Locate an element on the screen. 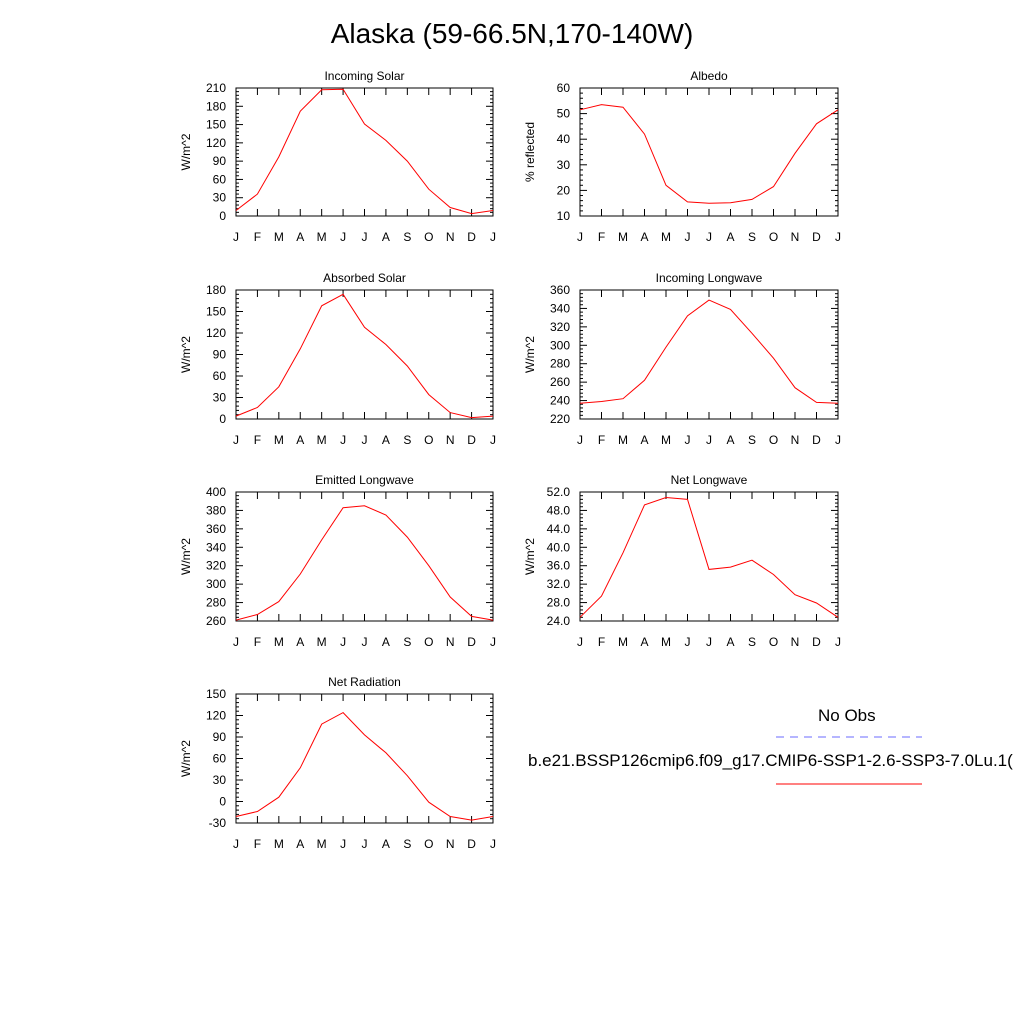  albedo-title: Albedo is located at coordinates (709, 76).